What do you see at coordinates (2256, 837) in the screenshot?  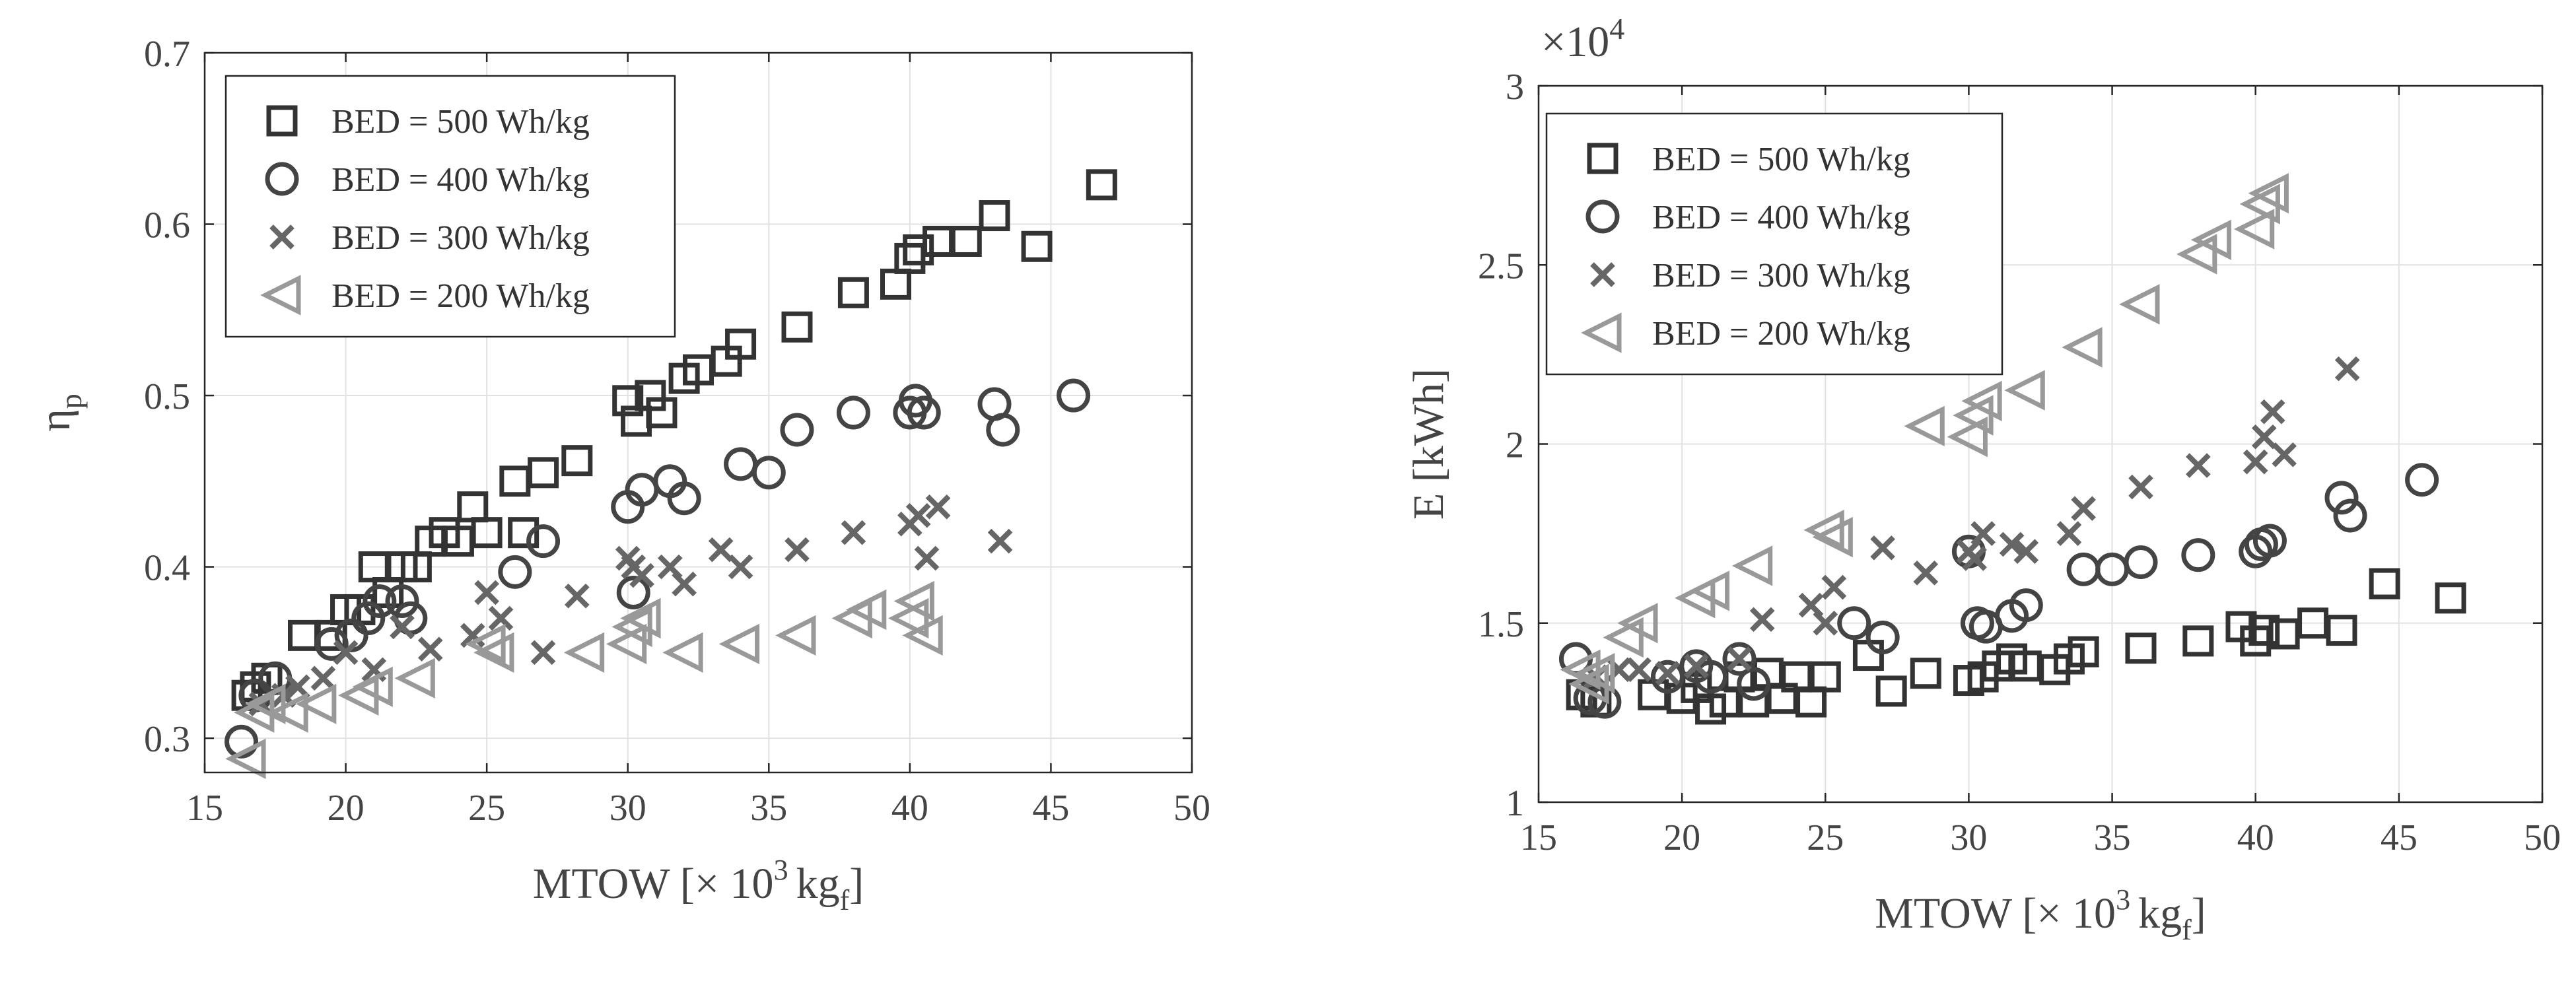 I see `x-tick-label: 40` at bounding box center [2256, 837].